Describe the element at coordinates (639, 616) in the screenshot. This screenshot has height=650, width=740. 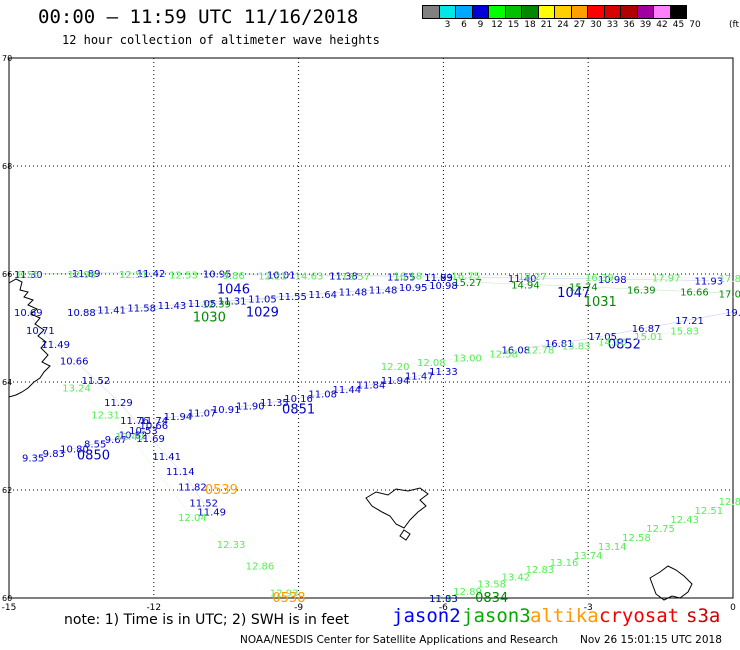
I see `legend-cryosat: cryosat` at that location.